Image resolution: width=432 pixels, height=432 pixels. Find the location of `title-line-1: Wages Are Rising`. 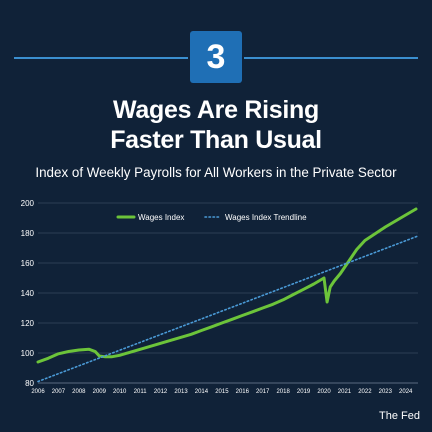

title-line-1: Wages Are Rising is located at coordinates (216, 110).